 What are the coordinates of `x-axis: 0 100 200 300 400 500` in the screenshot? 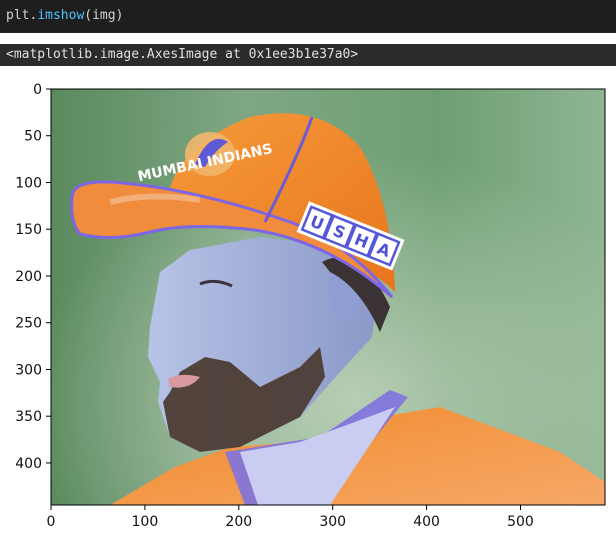 It's located at (290, 517).